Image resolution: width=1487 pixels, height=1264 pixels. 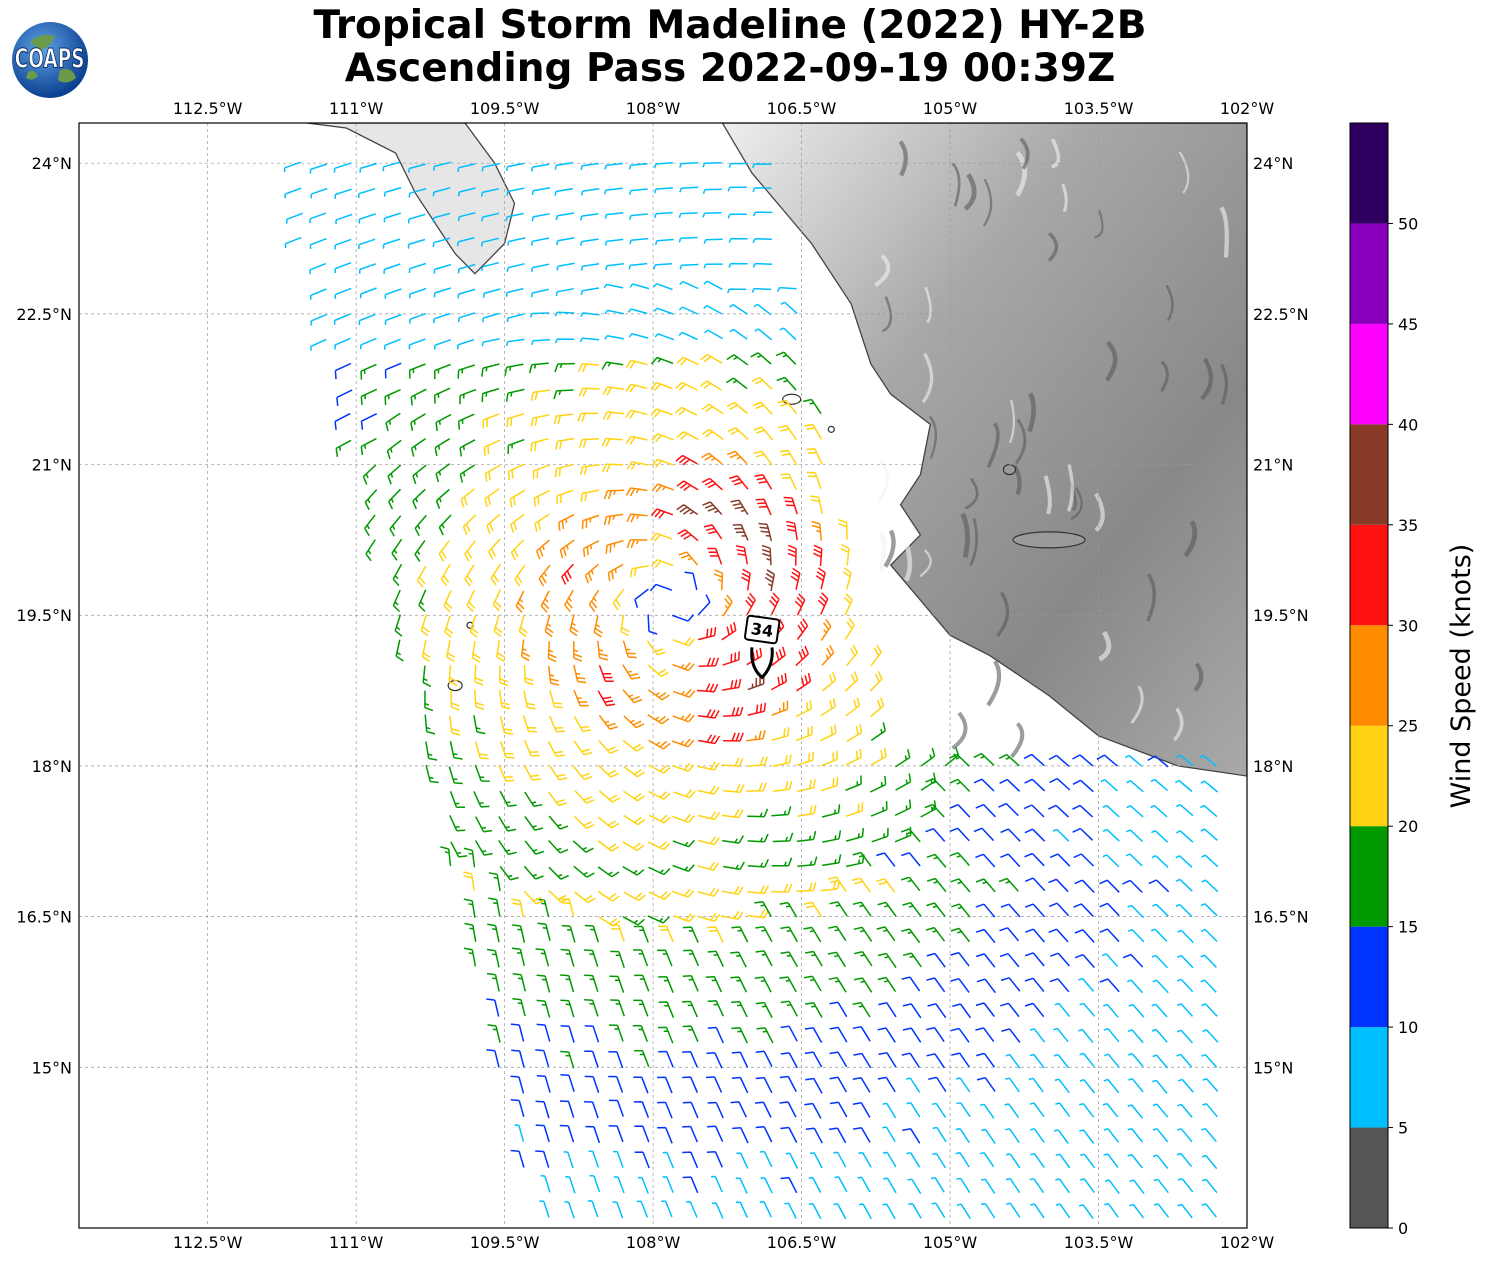 I want to click on baja-terrain, so click(x=411, y=199).